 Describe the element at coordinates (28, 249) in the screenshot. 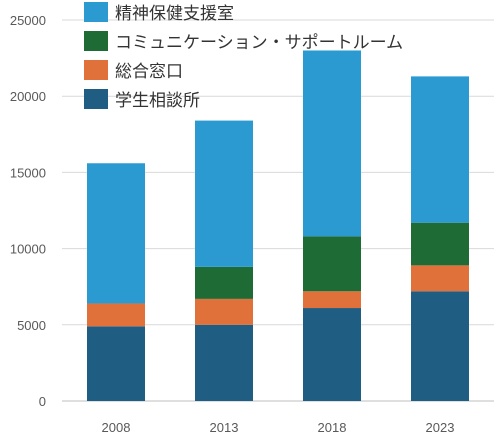

I see `y-tick-label: 10000` at that location.